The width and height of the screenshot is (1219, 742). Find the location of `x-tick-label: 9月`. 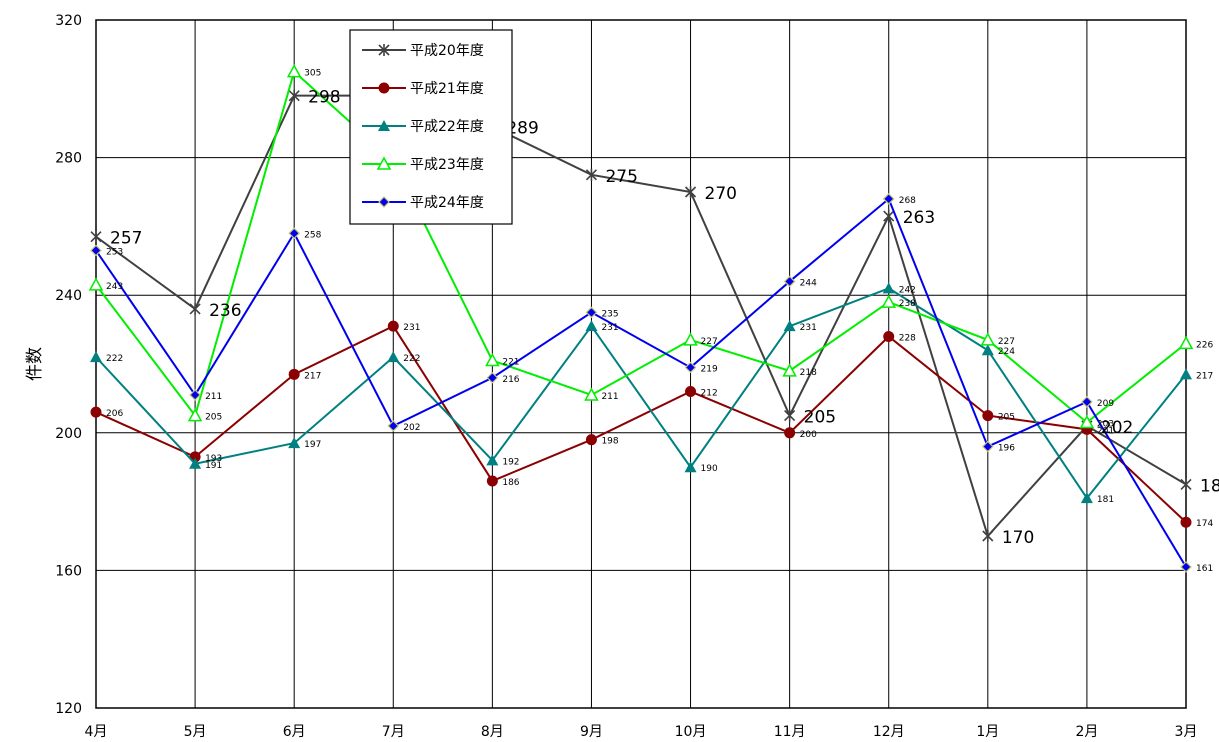

x-tick-label: 9月 is located at coordinates (591, 732).